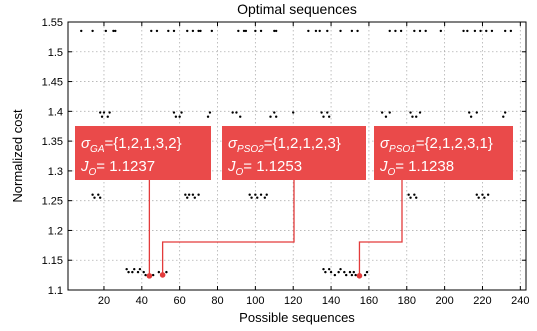 The image size is (537, 331). I want to click on y-tick-label: 1.45, so click(52, 83).